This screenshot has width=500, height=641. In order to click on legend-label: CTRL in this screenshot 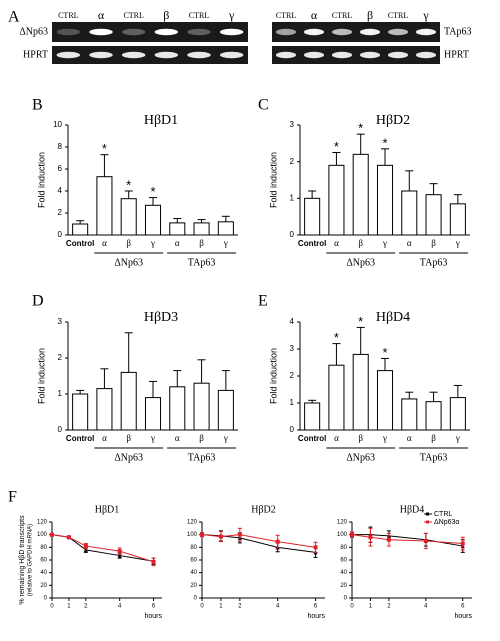, I will do `click(443, 514)`.